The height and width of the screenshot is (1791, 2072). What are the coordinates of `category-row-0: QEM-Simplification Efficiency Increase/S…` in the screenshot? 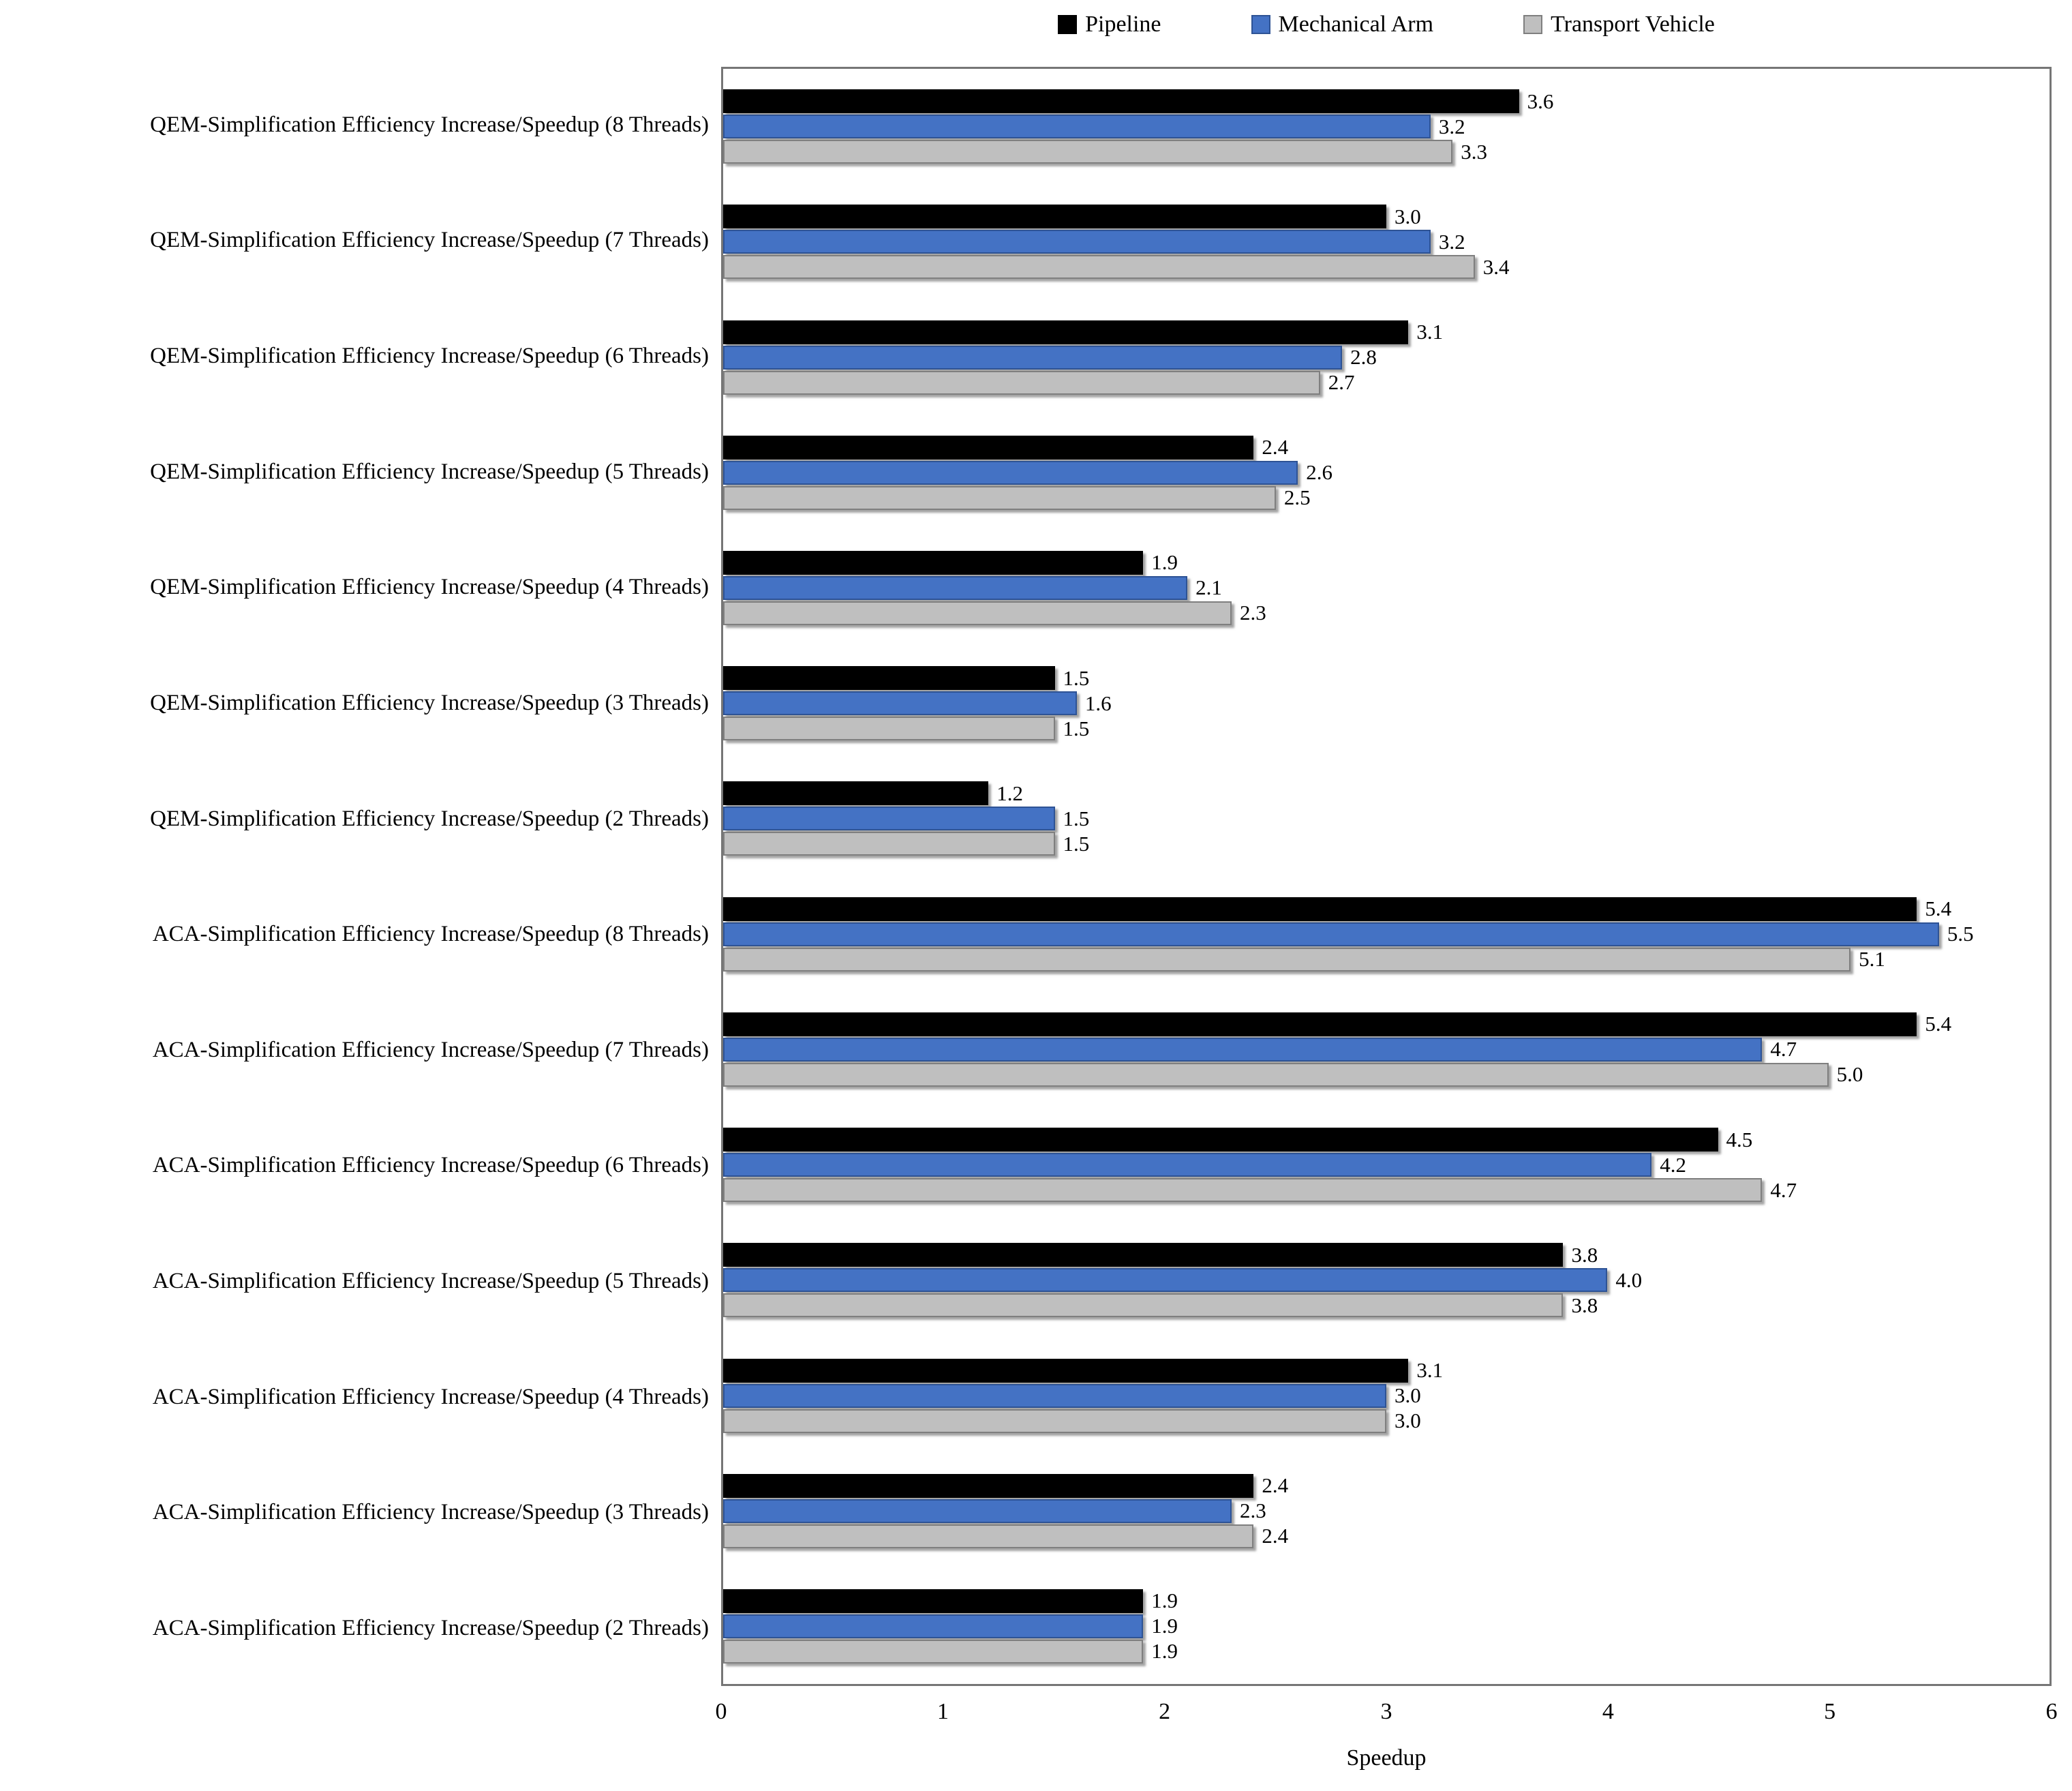 It's located at (354, 125).